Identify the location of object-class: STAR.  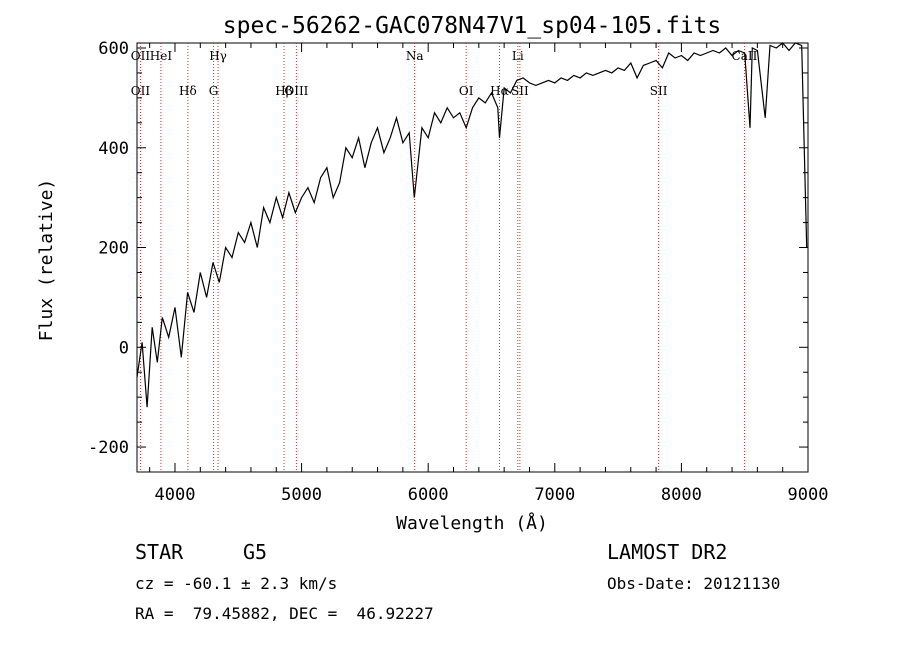
(159, 552).